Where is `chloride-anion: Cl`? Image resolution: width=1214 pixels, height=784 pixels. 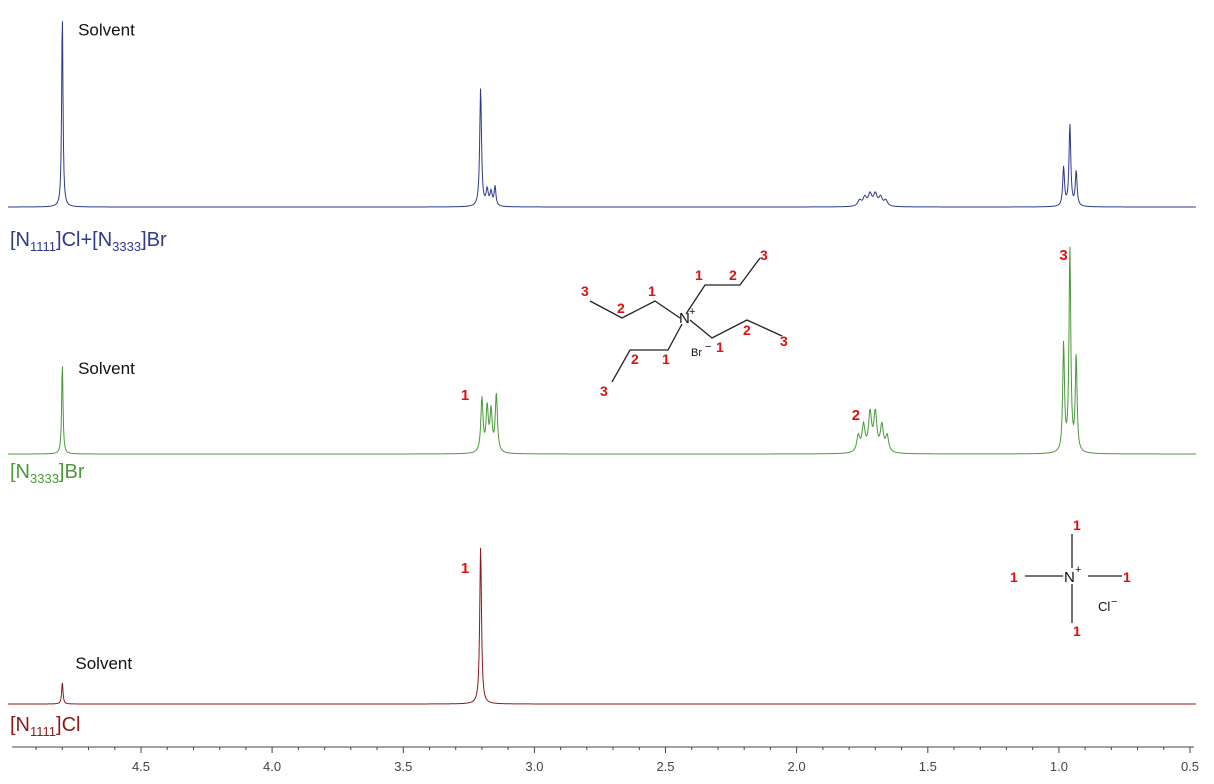
chloride-anion: Cl is located at coordinates (1104, 606).